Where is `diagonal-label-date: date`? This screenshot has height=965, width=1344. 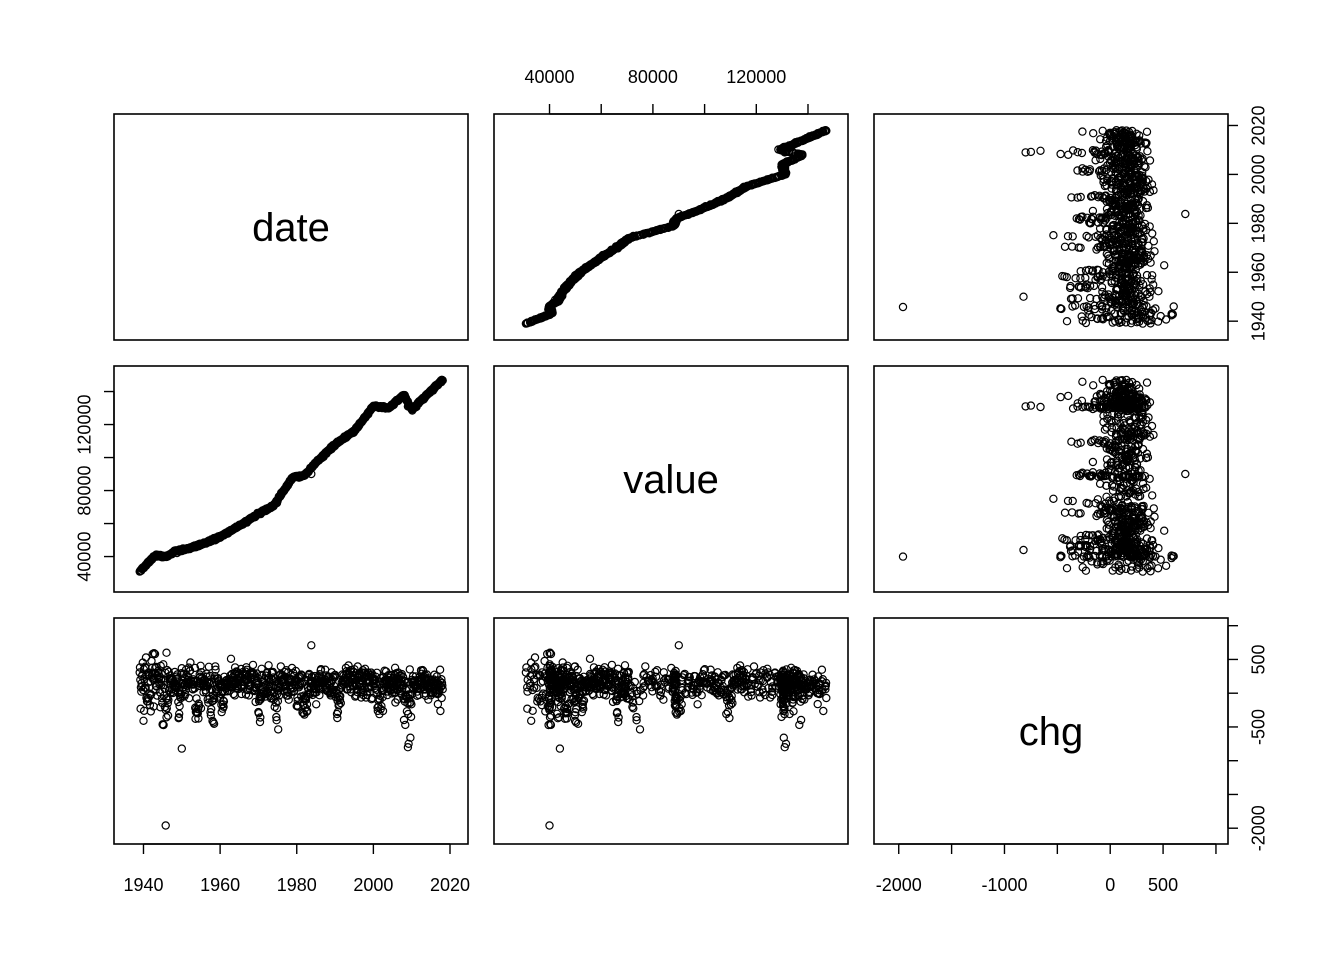 diagonal-label-date: date is located at coordinates (291, 228).